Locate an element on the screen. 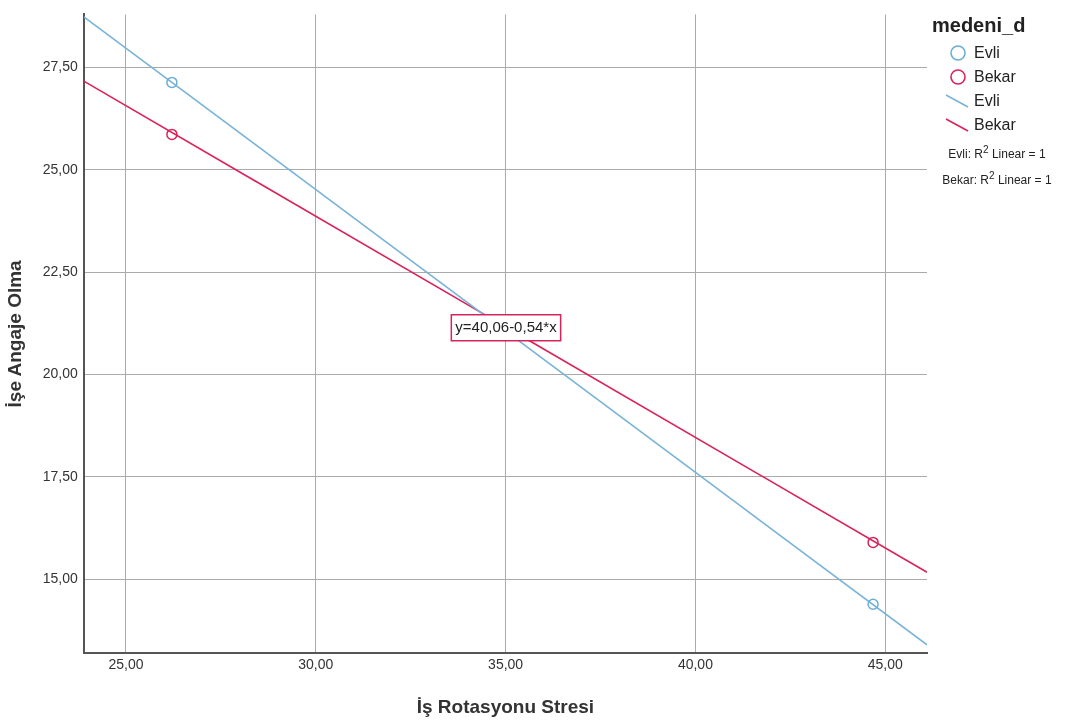 The width and height of the screenshot is (1073, 723). y-axis-title: İşe Angaje Olma is located at coordinates (14, 333).